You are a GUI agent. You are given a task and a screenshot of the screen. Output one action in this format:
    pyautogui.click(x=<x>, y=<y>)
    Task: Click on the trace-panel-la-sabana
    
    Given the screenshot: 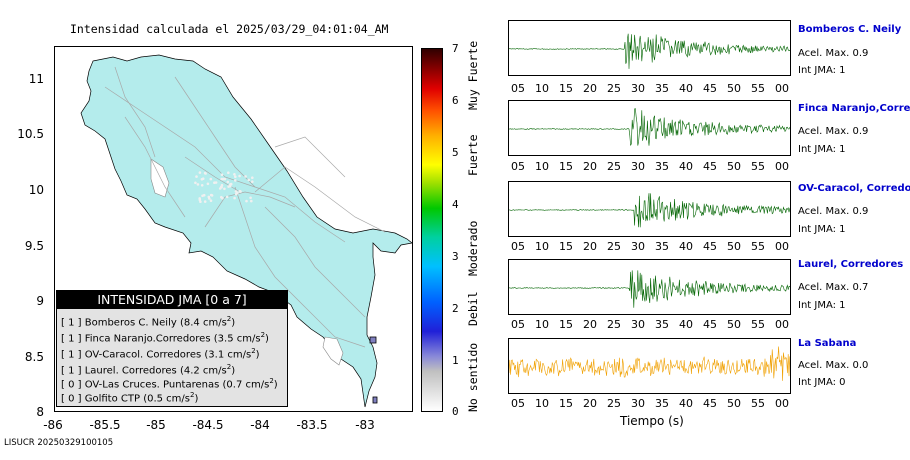 What is the action you would take?
    pyautogui.click(x=649, y=366)
    